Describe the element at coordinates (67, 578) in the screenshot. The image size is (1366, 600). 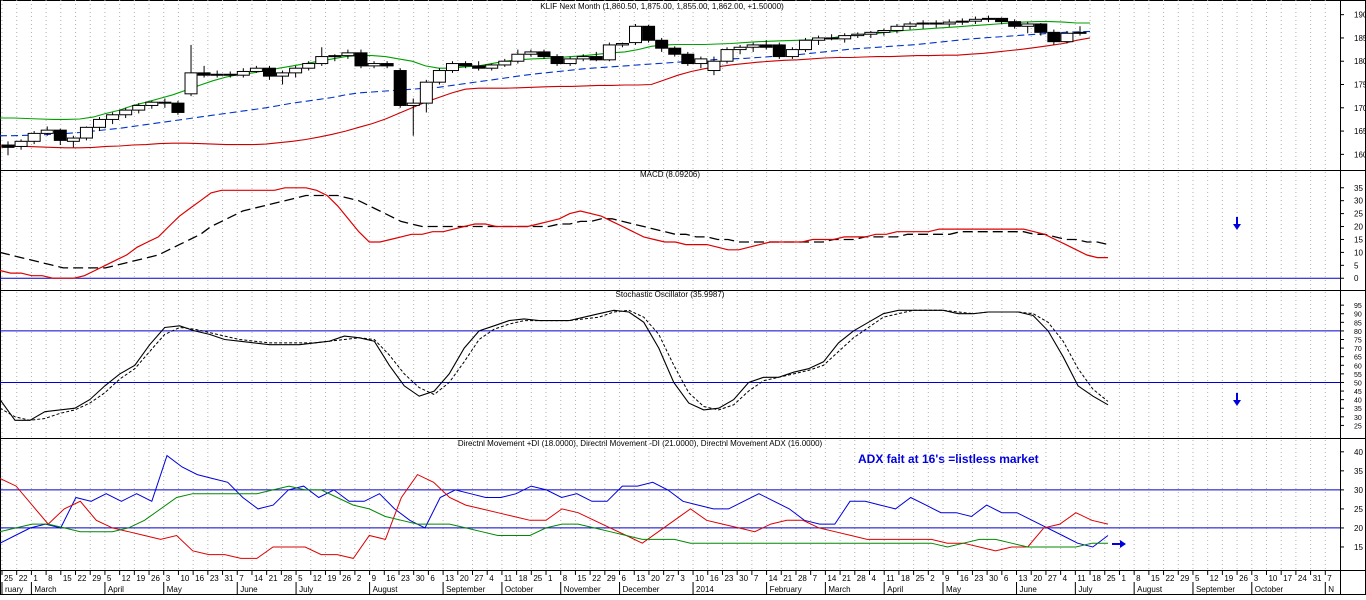
I see `x-tick-label: 15` at that location.